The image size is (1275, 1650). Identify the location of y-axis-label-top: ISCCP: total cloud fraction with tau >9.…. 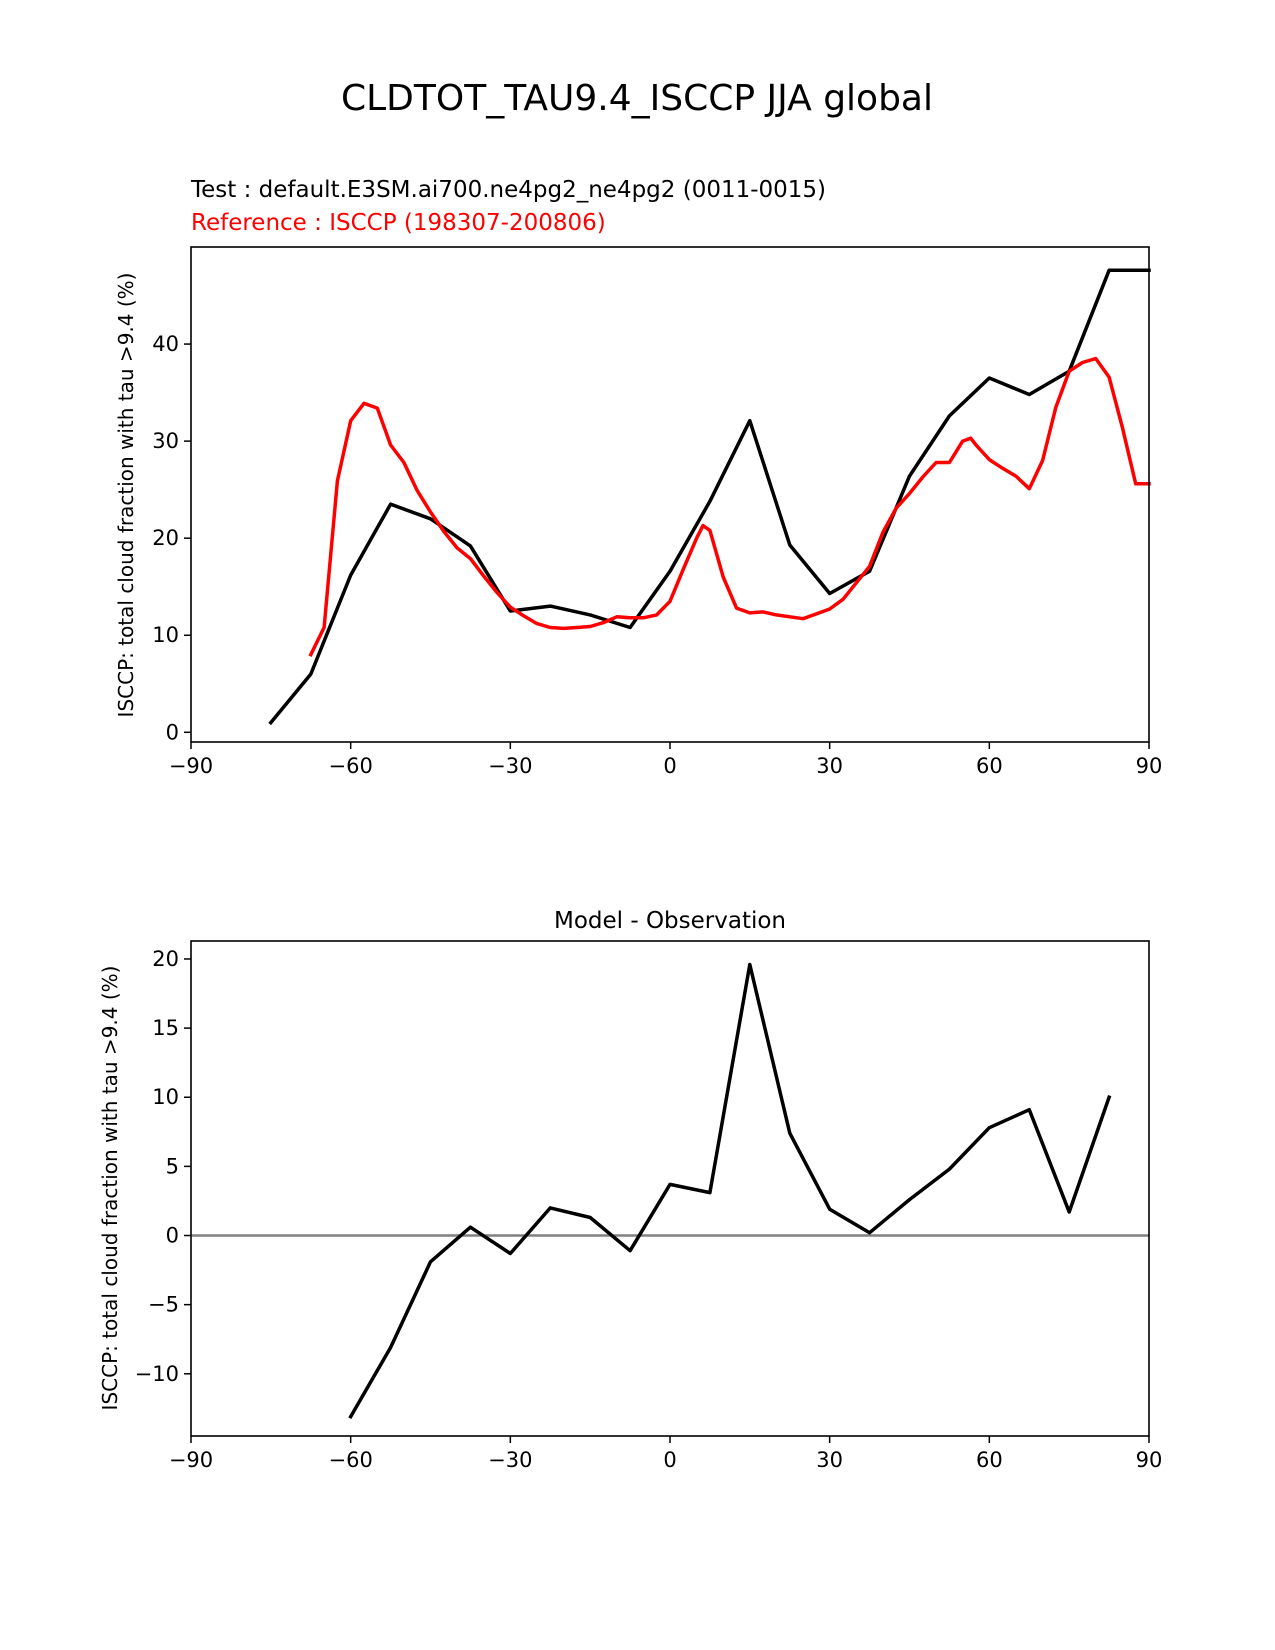
(126, 495).